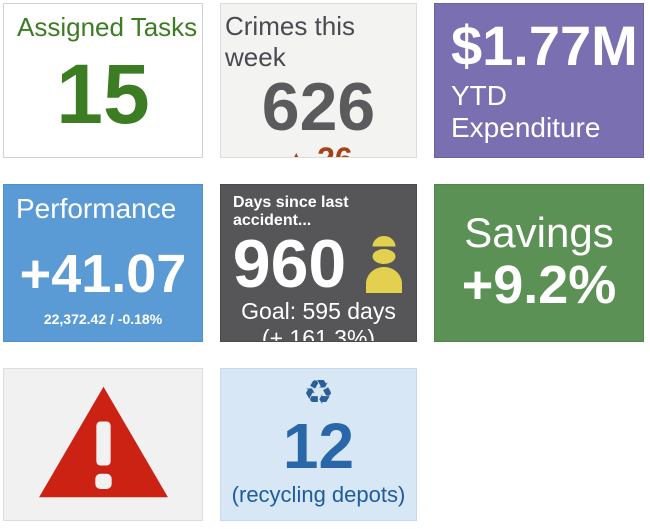  I want to click on warning-triangle-icon, so click(103, 444).